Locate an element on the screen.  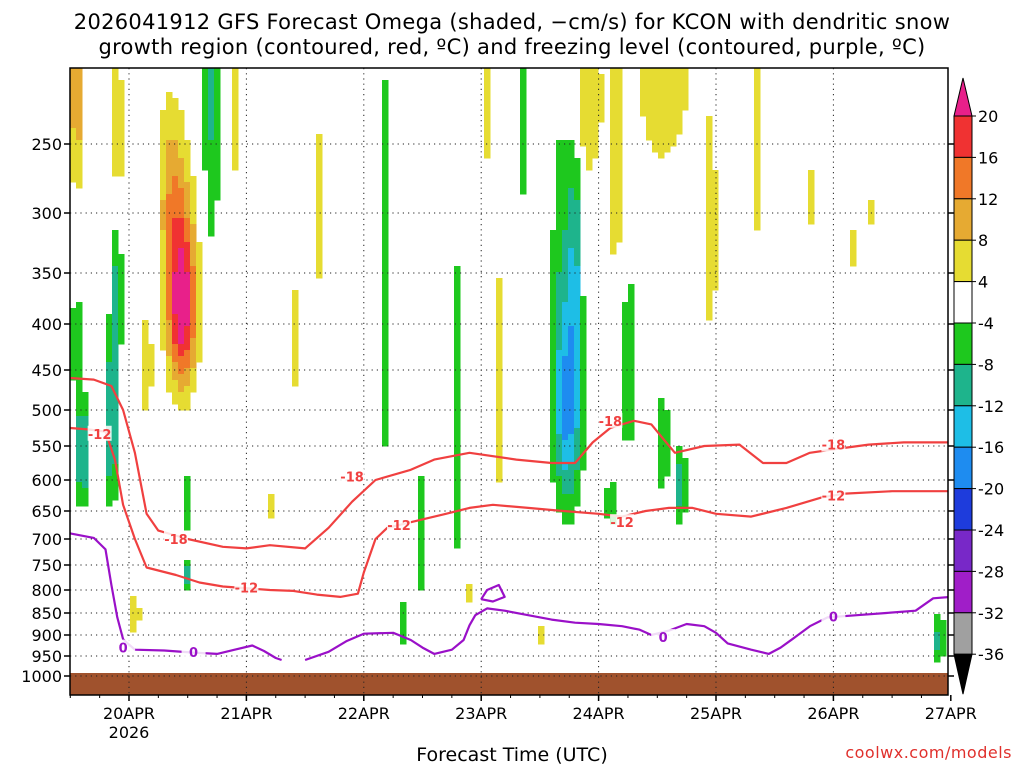
dgz-minus18-contour-label: -18 is located at coordinates (176, 540).